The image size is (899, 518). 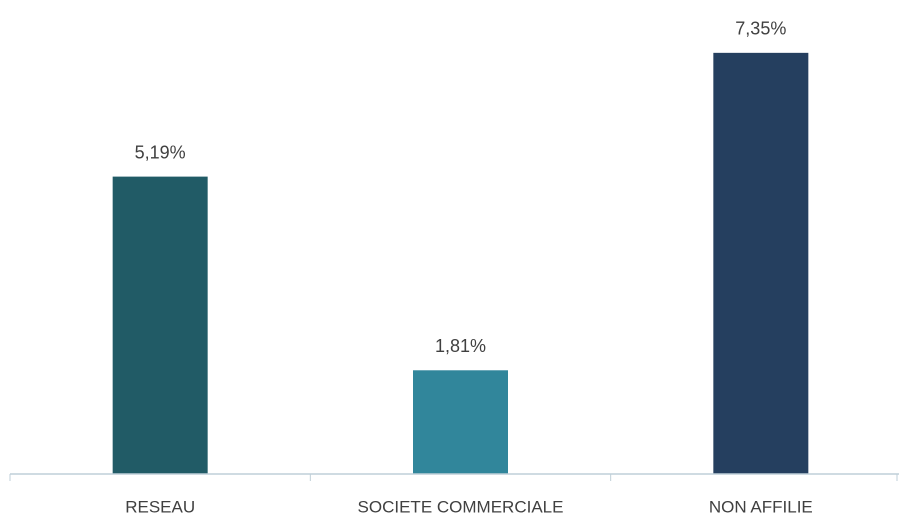 I want to click on x-tick-label: RESEAU, so click(x=160, y=506).